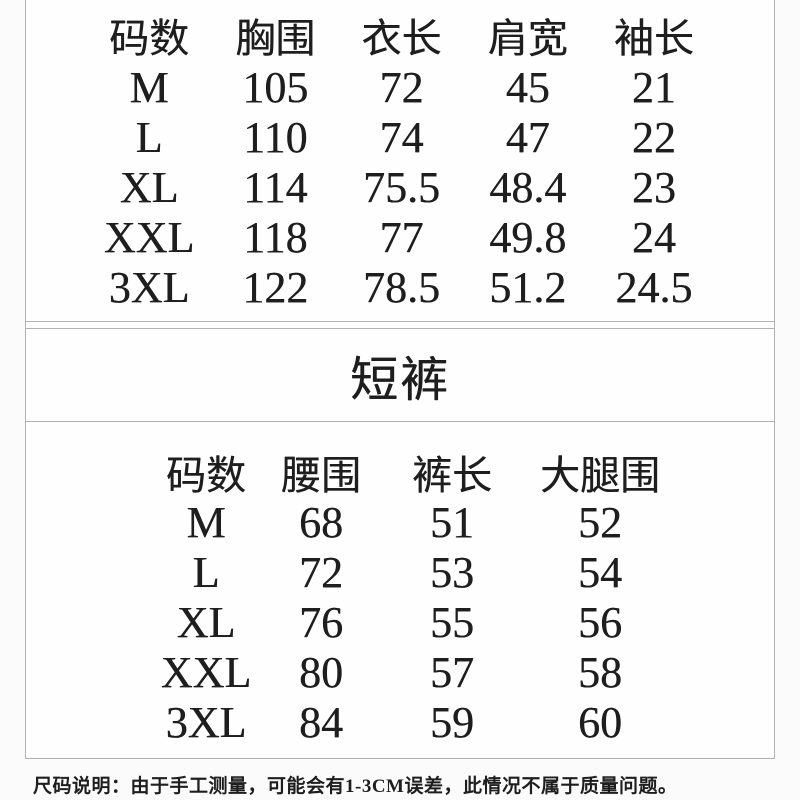  What do you see at coordinates (275, 87) in the screenshot?
I see `size-value: 105` at bounding box center [275, 87].